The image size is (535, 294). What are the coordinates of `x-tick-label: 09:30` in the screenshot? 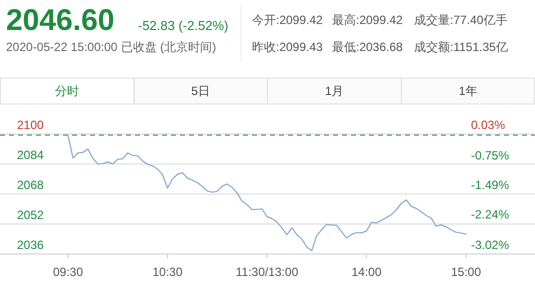 It's located at (68, 272).